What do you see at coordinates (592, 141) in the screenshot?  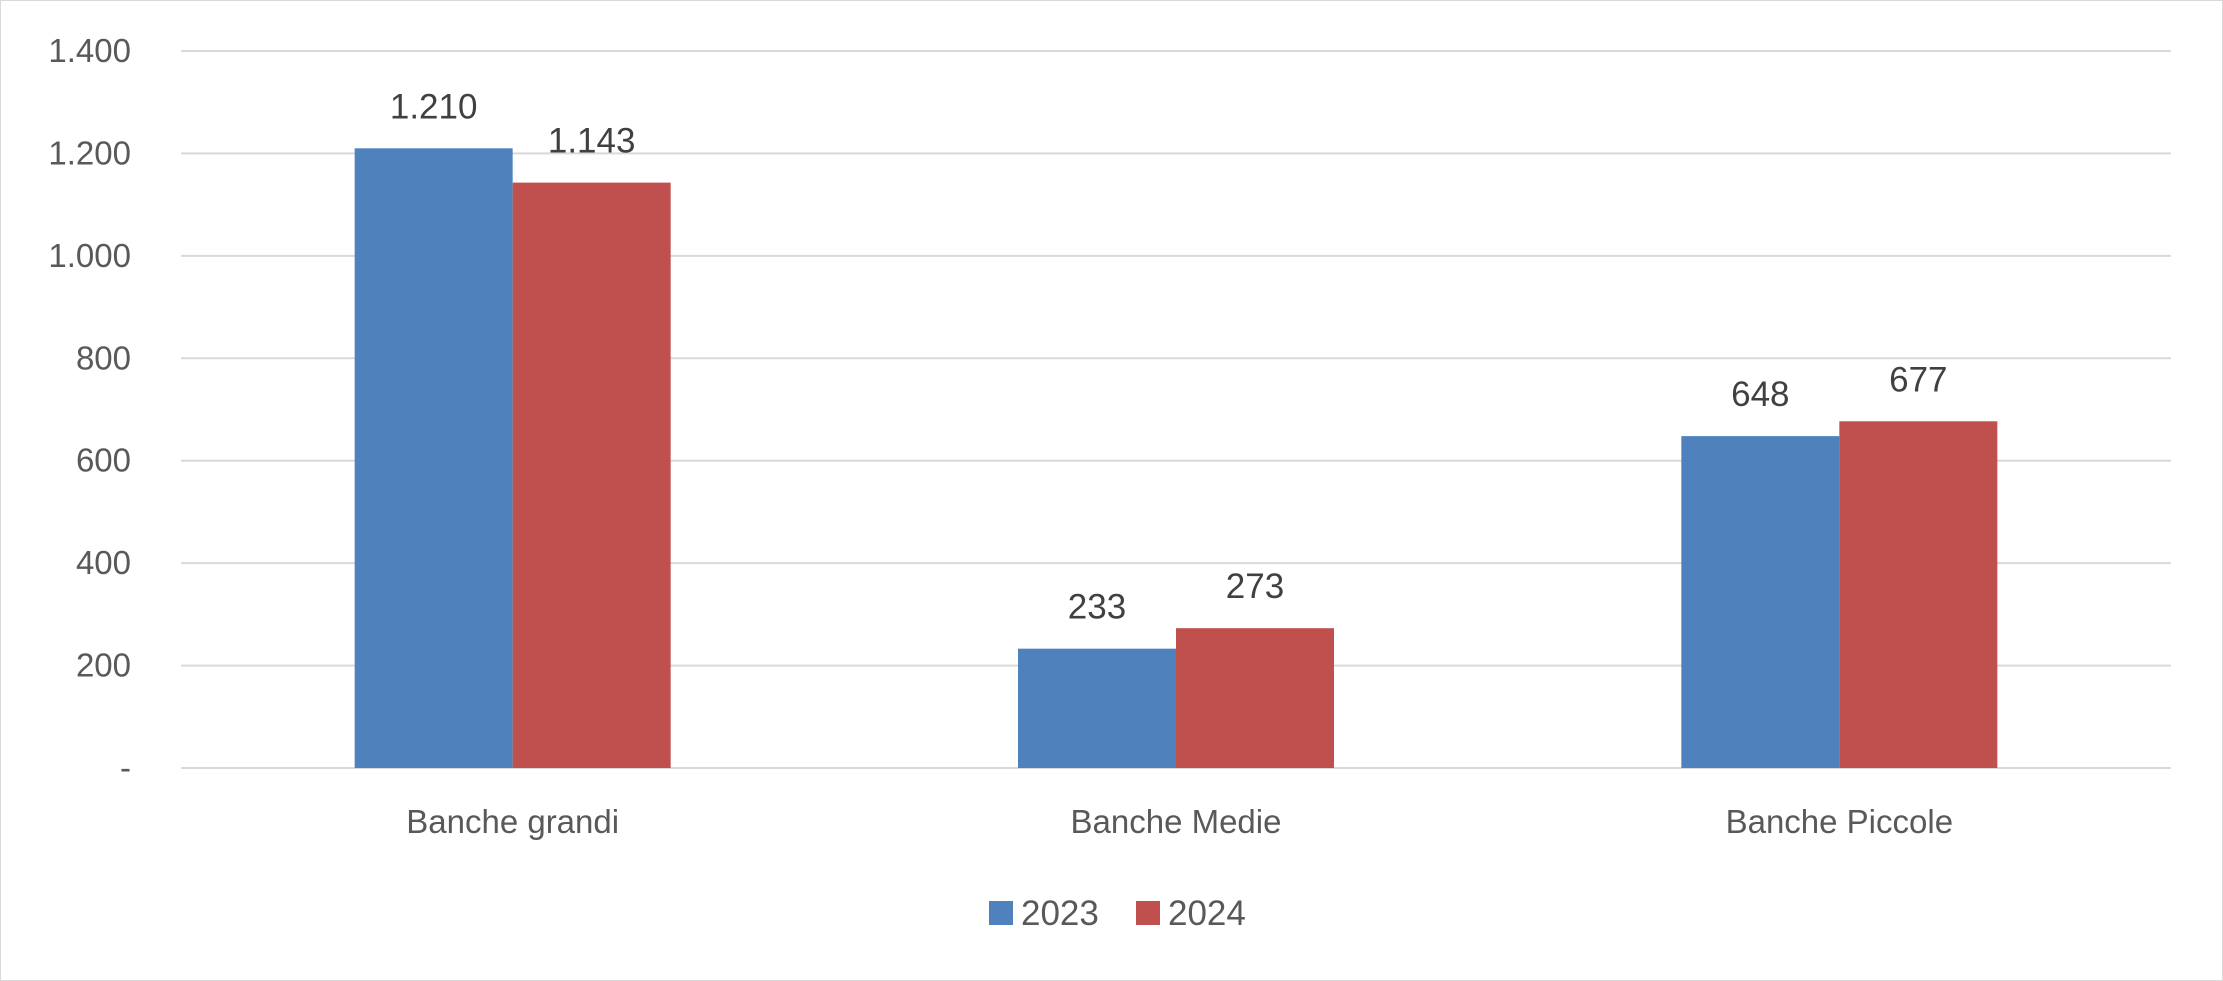 I see `data-label: 1.143` at bounding box center [592, 141].